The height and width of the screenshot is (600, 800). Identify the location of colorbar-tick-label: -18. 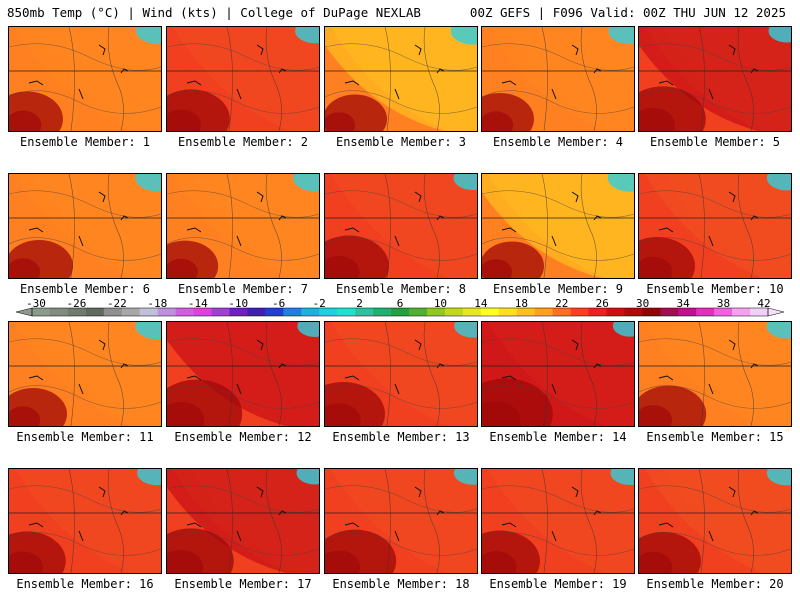
(157, 303).